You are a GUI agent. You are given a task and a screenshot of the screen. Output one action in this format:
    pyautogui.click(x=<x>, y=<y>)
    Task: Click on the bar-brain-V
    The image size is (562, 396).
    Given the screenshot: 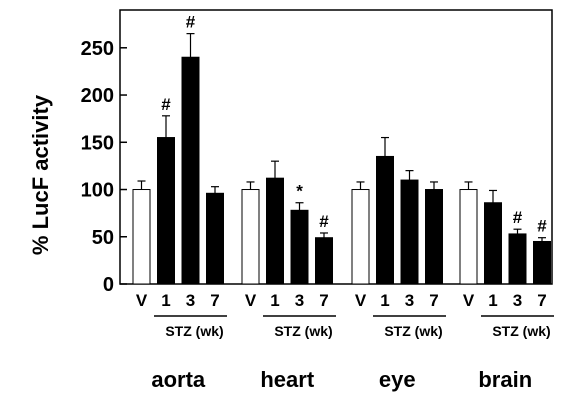 What is the action you would take?
    pyautogui.click(x=468, y=237)
    